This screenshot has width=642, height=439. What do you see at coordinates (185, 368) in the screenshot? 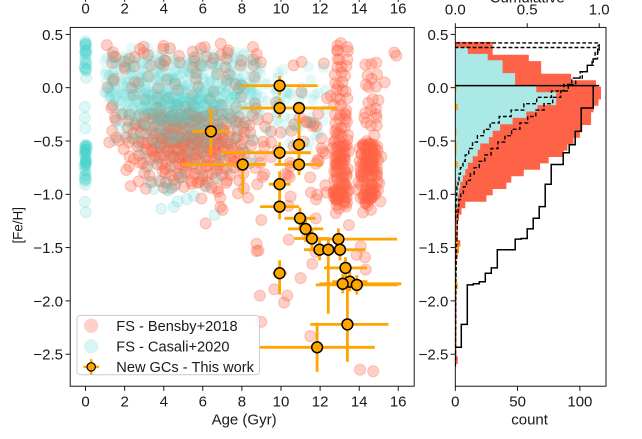
I see `svg-text: New GCs - This work` at bounding box center [185, 368].